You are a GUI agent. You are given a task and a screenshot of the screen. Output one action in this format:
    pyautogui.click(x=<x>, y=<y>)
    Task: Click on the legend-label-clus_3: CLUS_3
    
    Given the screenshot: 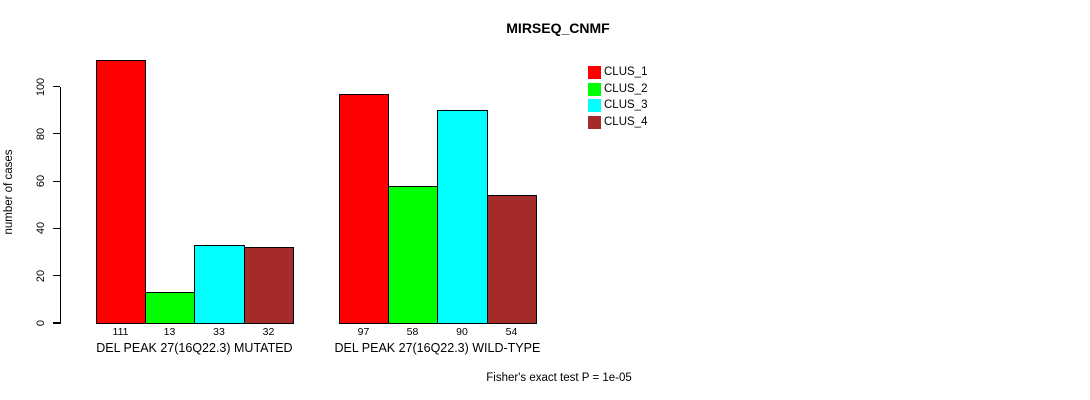 What is the action you would take?
    pyautogui.click(x=626, y=105)
    